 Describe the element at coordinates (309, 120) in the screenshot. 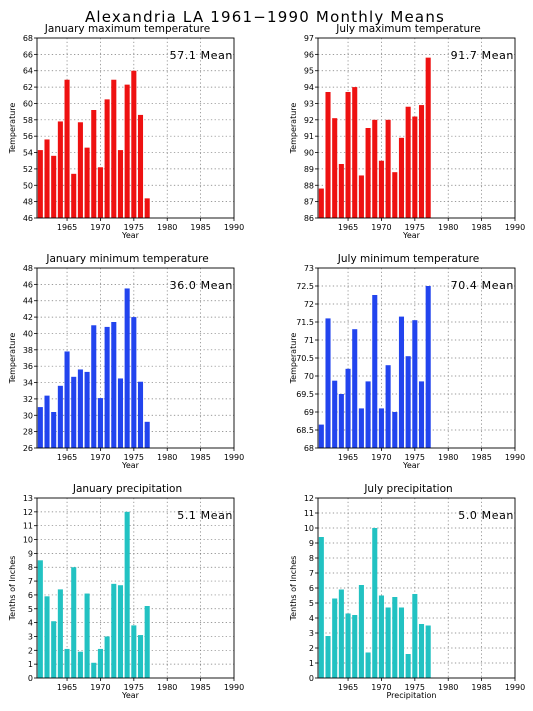

I see `y-tick-label: 92` at that location.